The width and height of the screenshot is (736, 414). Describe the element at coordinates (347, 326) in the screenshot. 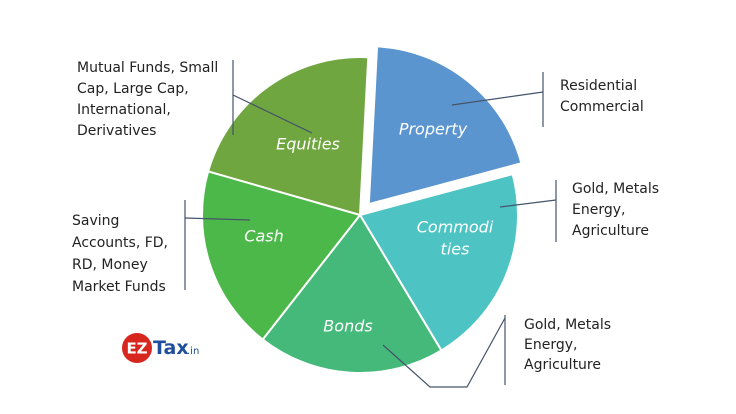

I see `slice-label: Bonds` at that location.